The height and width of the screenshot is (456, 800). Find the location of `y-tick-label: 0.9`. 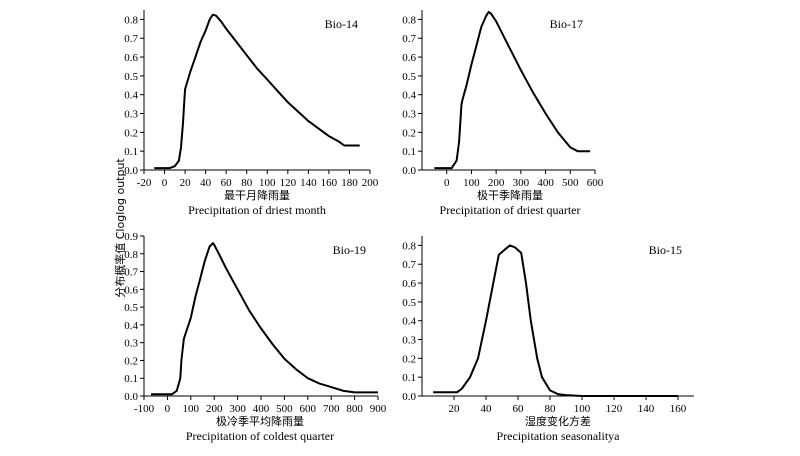

y-tick-label: 0.9 is located at coordinates (131, 237).